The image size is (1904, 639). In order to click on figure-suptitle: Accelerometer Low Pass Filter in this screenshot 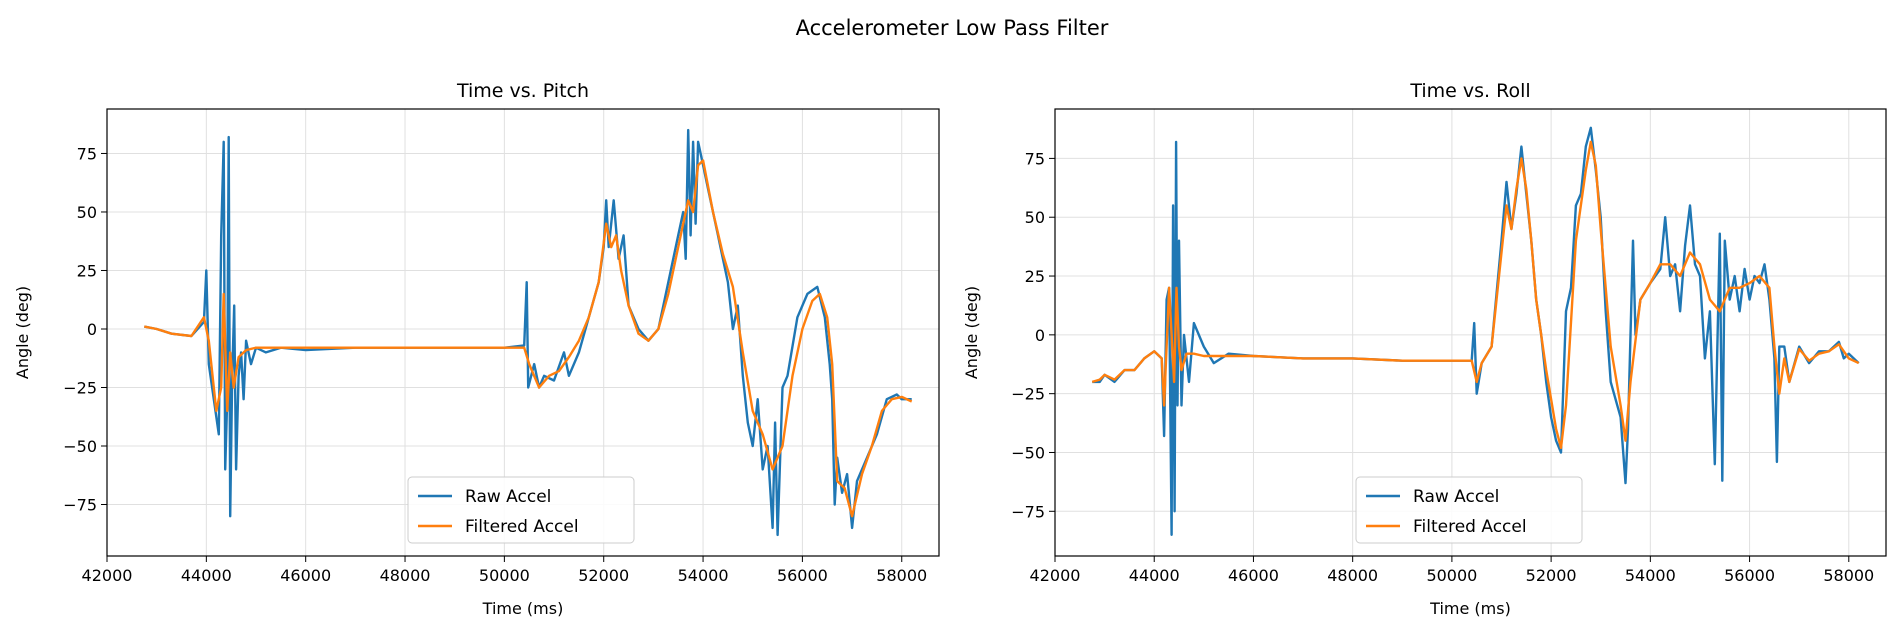, I will do `click(952, 28)`.